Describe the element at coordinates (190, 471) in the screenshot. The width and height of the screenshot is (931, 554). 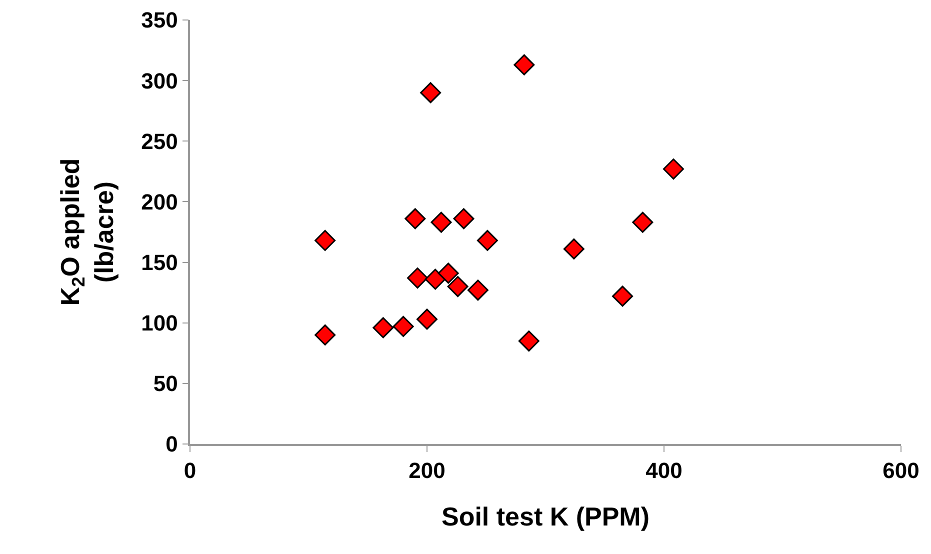
I see `x-tick-label: 0` at that location.